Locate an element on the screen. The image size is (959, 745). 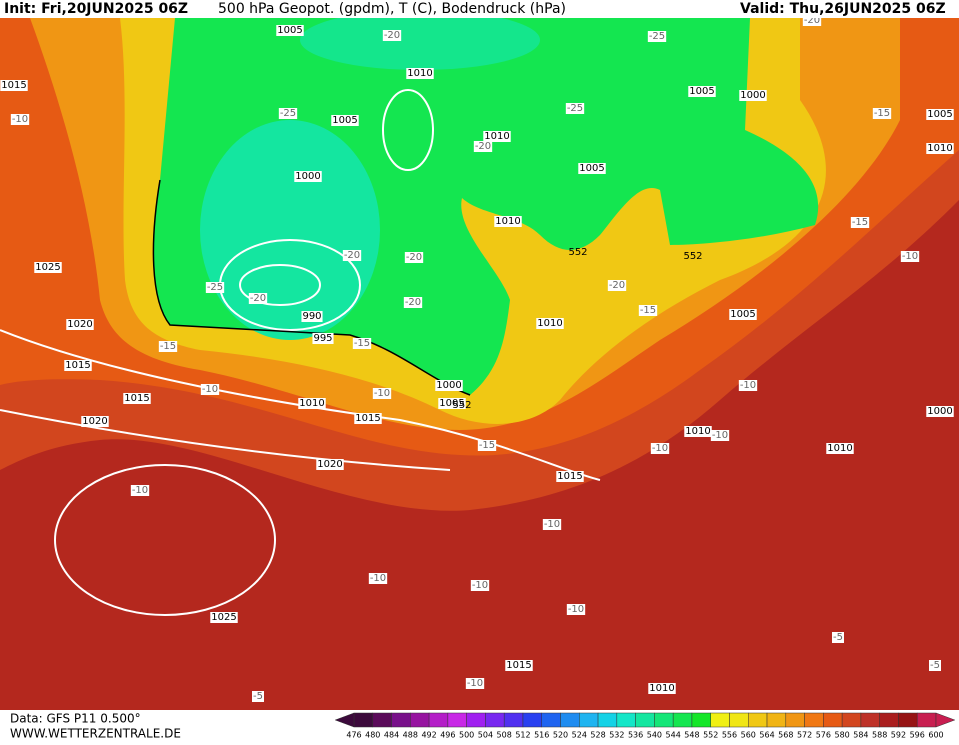
cold-core is located at coordinates (420, 40).